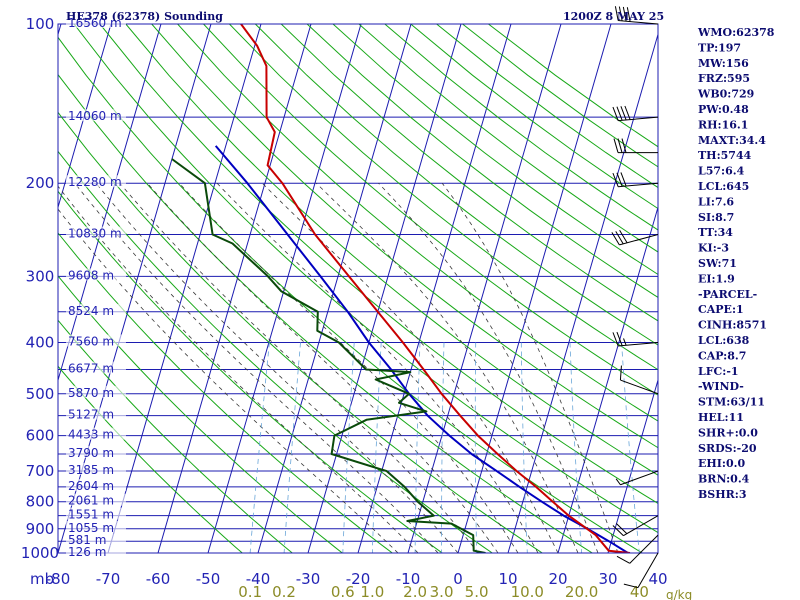 This screenshot has height=600, width=800. I want to click on temperature-tick-label: -50, so click(208, 579).